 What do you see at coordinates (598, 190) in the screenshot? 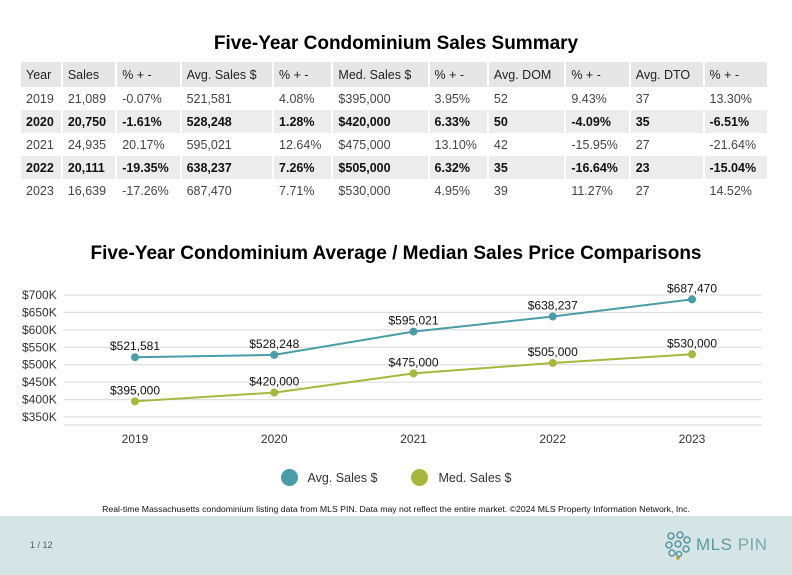
I see `table-cell: 11.27%` at bounding box center [598, 190].